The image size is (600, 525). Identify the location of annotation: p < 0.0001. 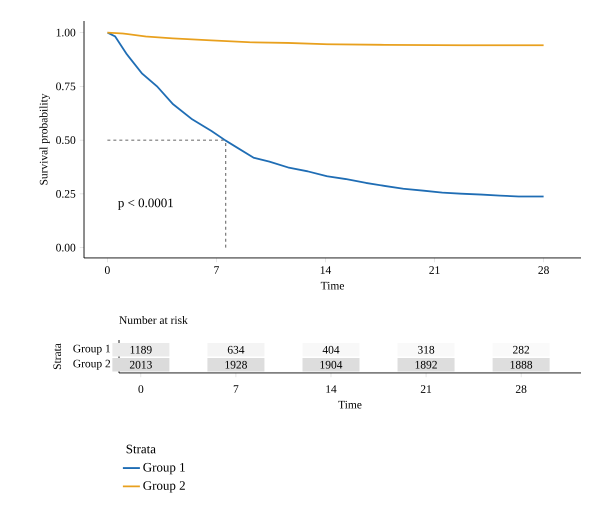
(145, 204).